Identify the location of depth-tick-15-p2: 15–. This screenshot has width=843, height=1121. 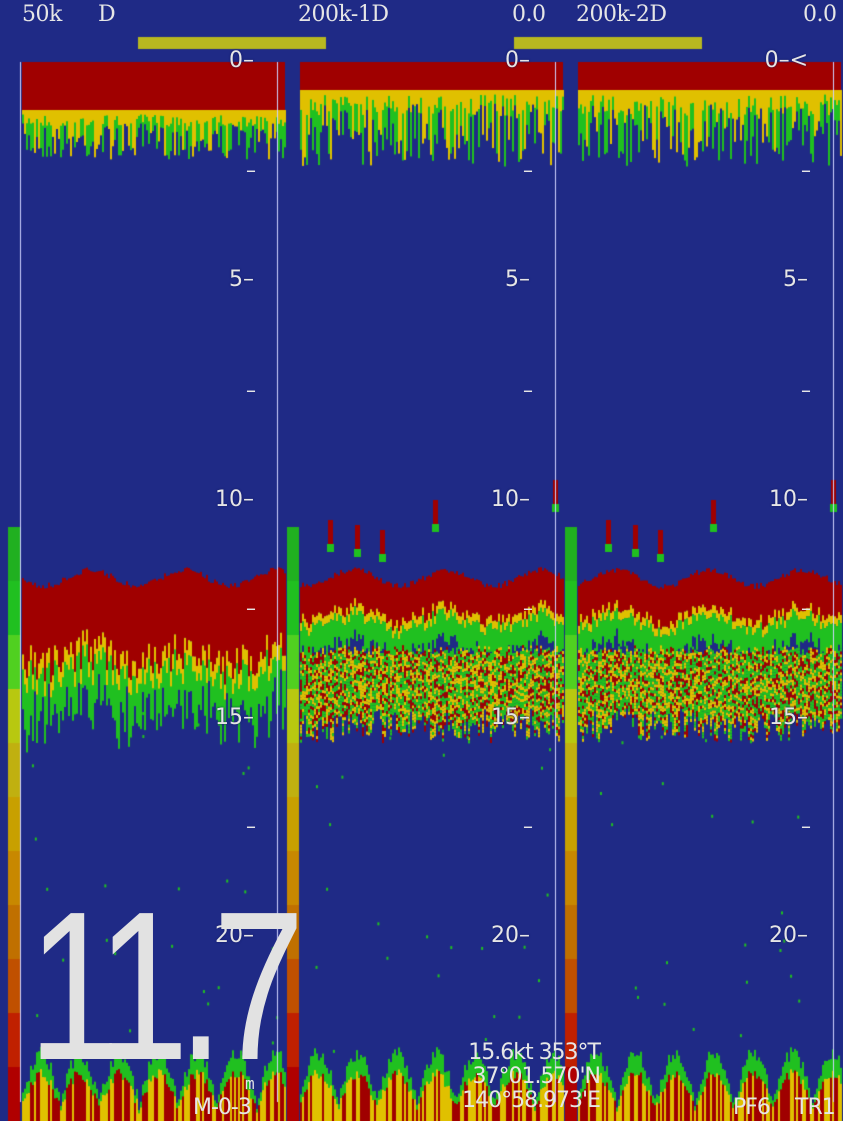
(510, 717).